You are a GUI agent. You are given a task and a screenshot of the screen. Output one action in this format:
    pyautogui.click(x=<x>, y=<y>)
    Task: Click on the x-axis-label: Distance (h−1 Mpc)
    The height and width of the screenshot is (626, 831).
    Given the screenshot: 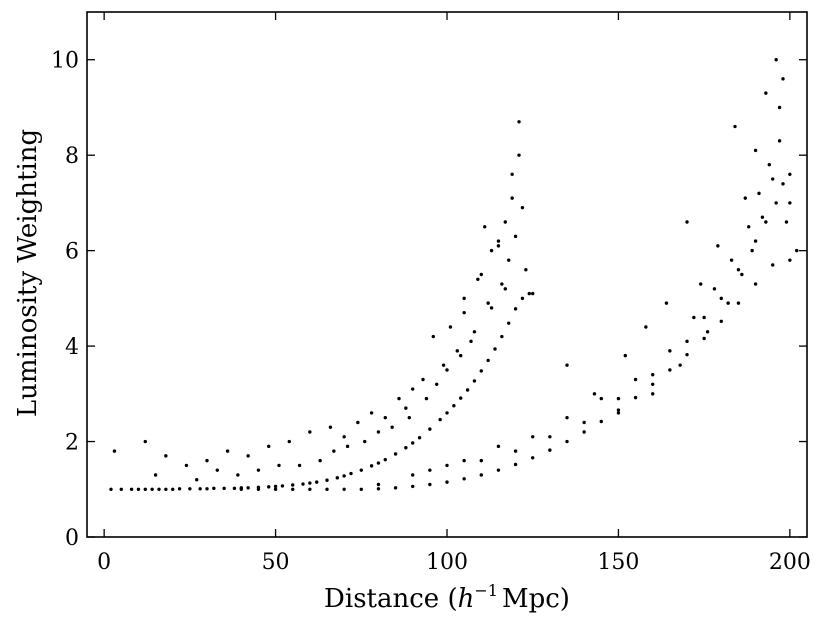 What is the action you would take?
    pyautogui.click(x=447, y=597)
    